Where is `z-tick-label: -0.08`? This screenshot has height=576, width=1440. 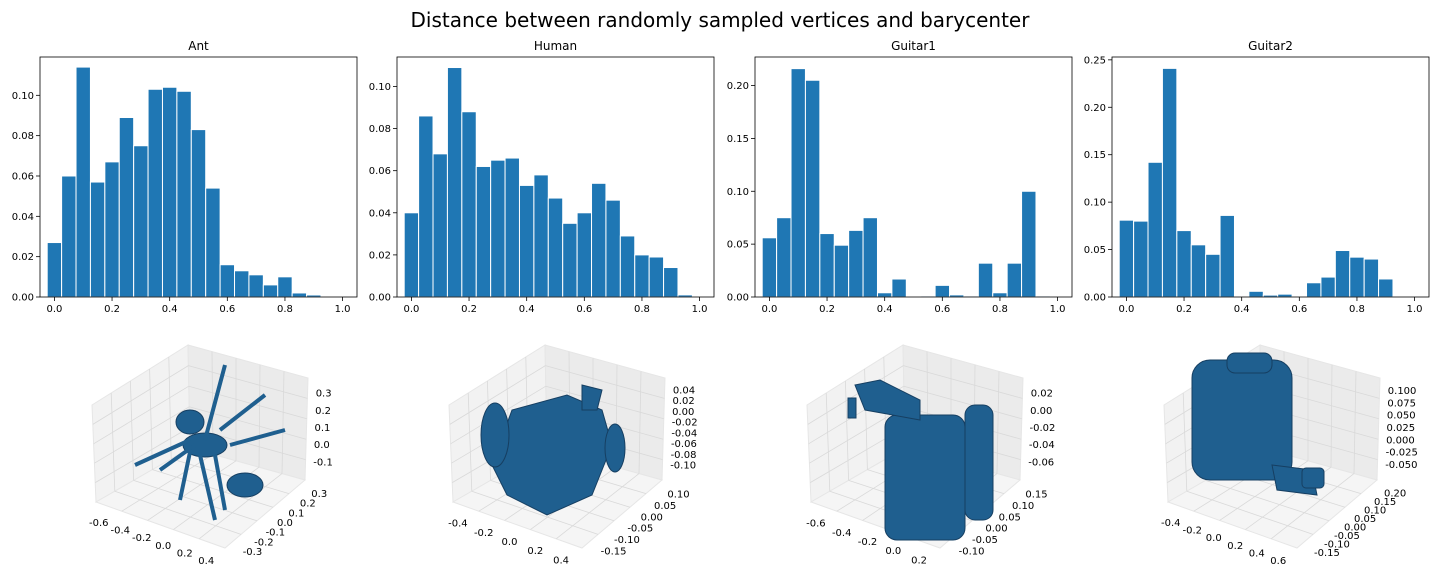 z-tick-label: -0.08 is located at coordinates (684, 455).